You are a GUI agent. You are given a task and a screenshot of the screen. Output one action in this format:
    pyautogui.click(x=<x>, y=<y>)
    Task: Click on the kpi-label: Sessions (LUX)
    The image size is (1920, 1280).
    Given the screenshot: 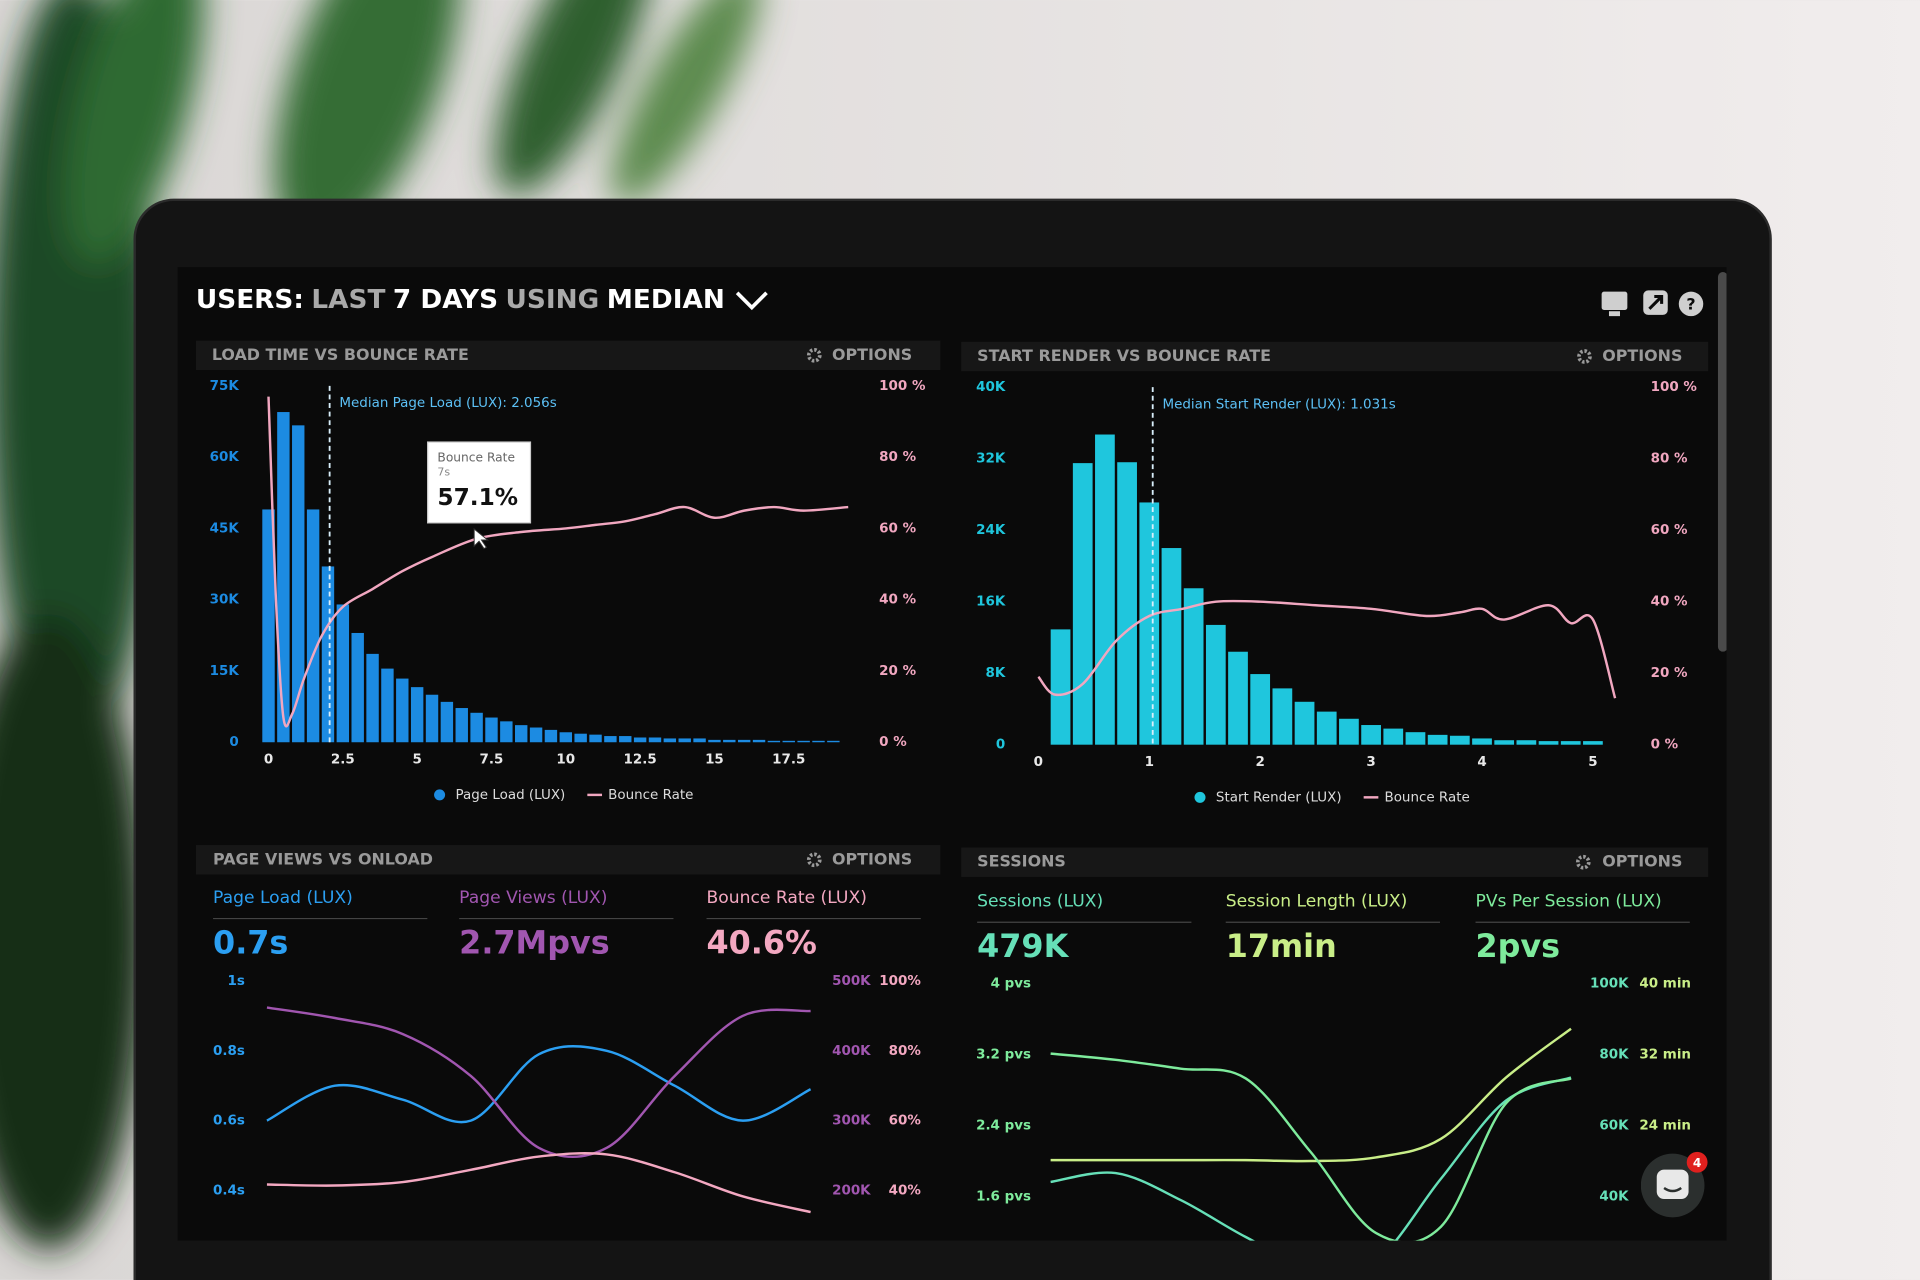 What is the action you would take?
    pyautogui.click(x=1040, y=901)
    